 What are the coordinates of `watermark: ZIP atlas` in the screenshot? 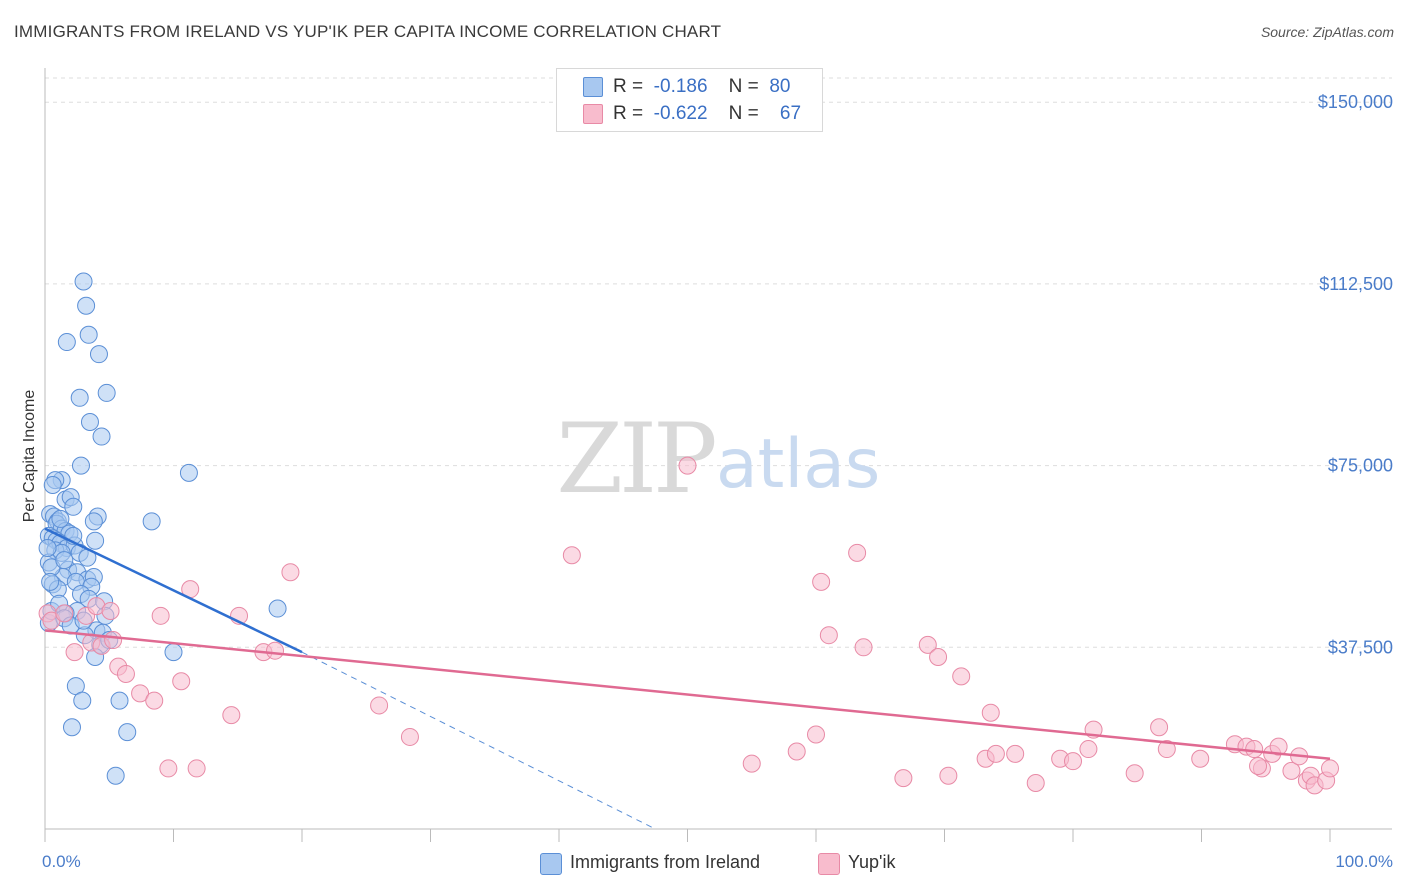 It's located at (718, 459).